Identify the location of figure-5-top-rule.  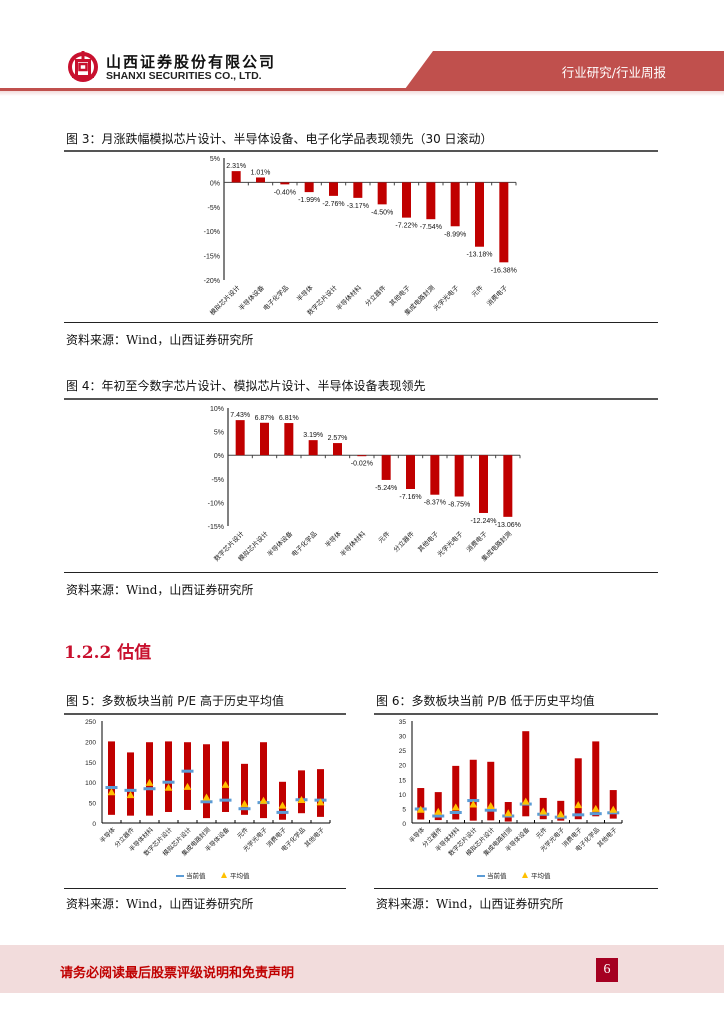
(205, 714).